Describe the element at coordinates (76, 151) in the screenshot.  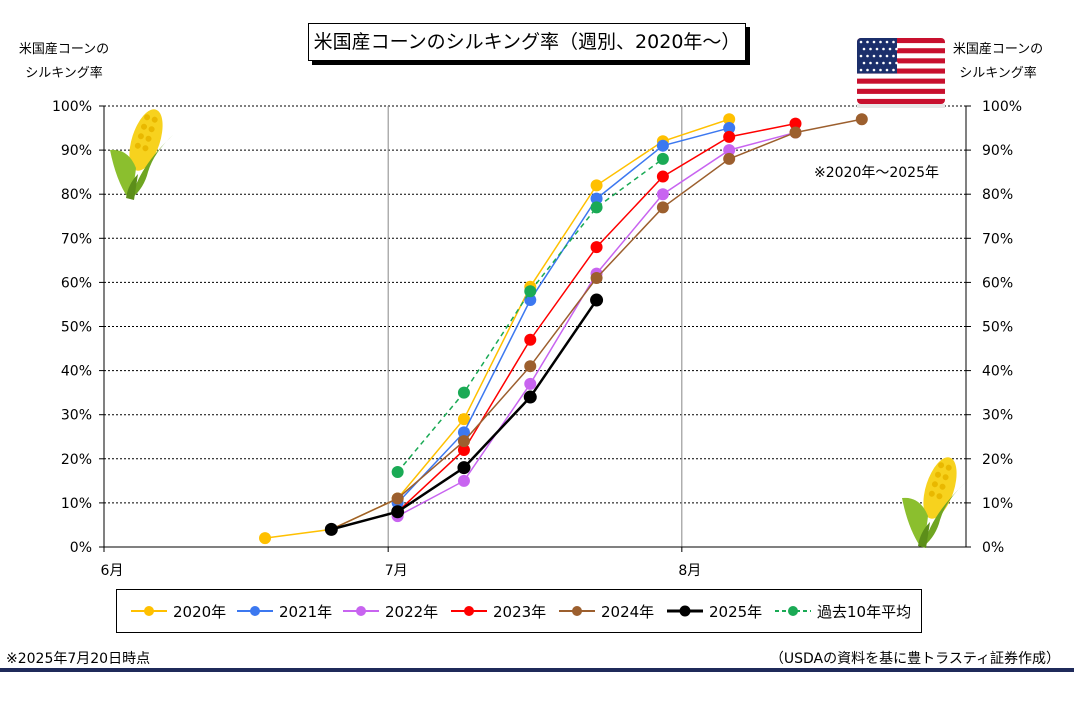
I see `y-tick-label-left: 90%` at that location.